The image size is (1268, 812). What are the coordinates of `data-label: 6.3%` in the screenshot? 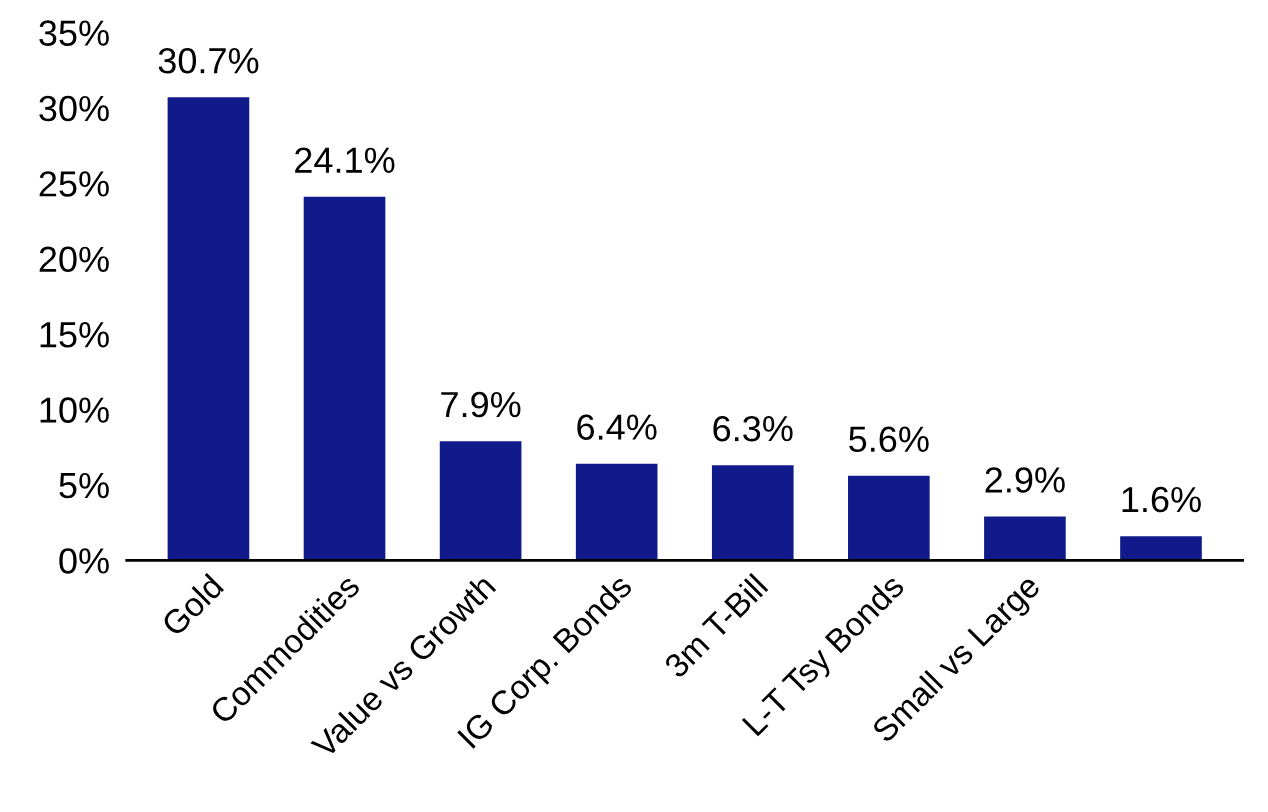 It's located at (753, 428).